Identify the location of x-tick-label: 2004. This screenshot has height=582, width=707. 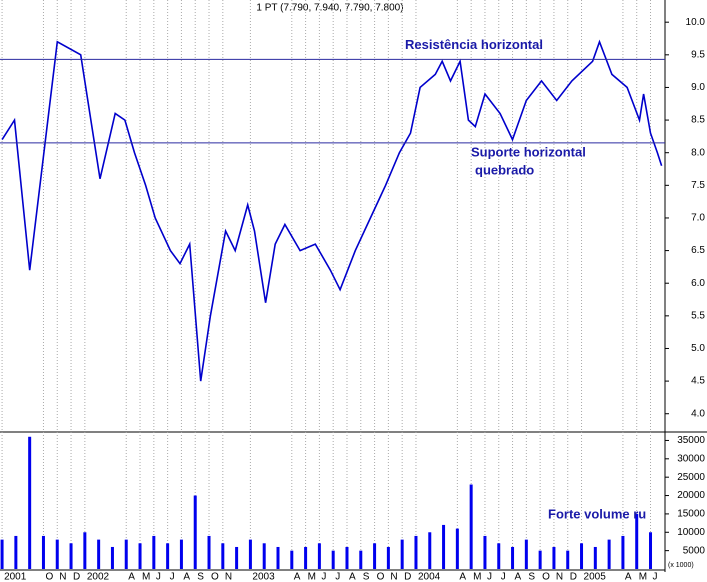
(429, 577).